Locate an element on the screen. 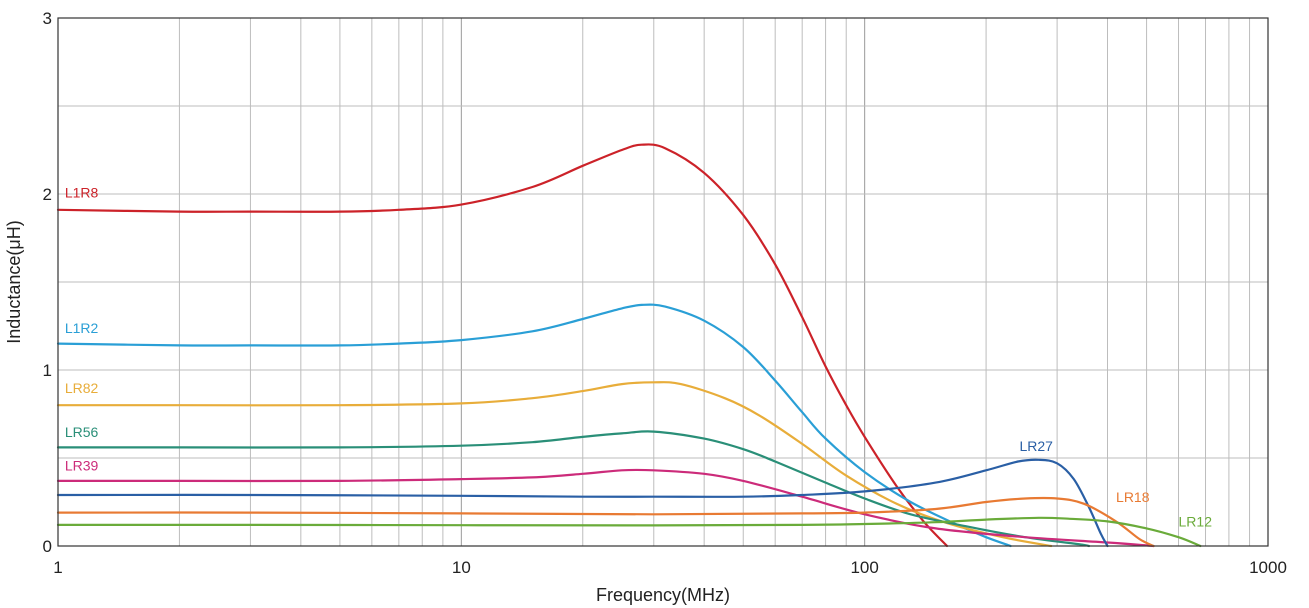 The width and height of the screenshot is (1309, 608). x-tick-label: 10 is located at coordinates (461, 567).